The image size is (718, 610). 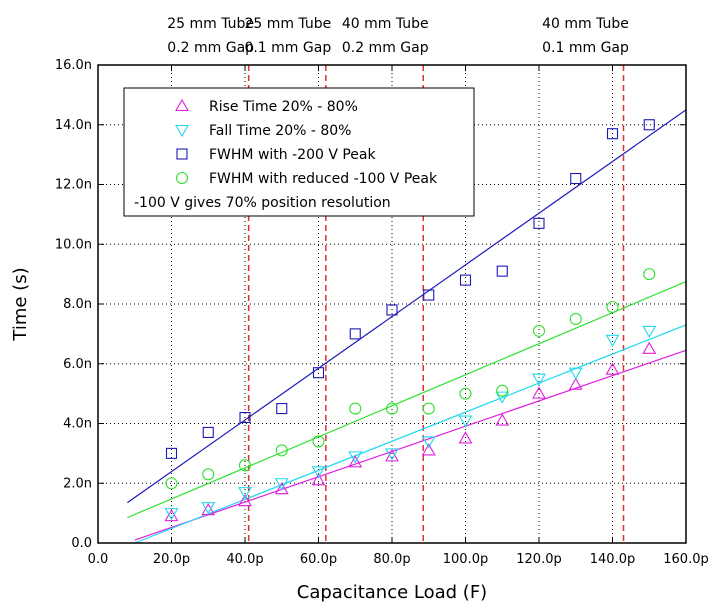 I want to click on x-tick-label: 80.0p, so click(x=391, y=559).